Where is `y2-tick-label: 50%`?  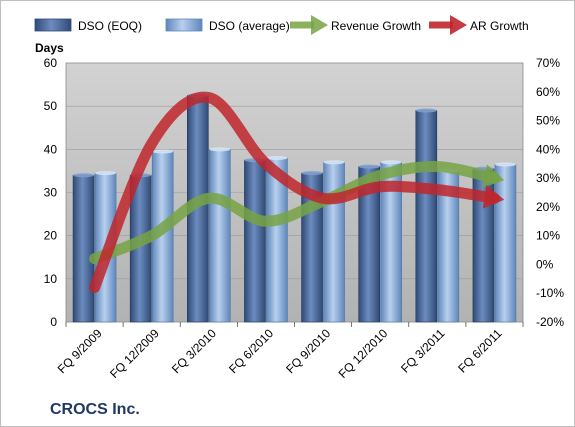
y2-tick-label: 50% is located at coordinates (548, 121).